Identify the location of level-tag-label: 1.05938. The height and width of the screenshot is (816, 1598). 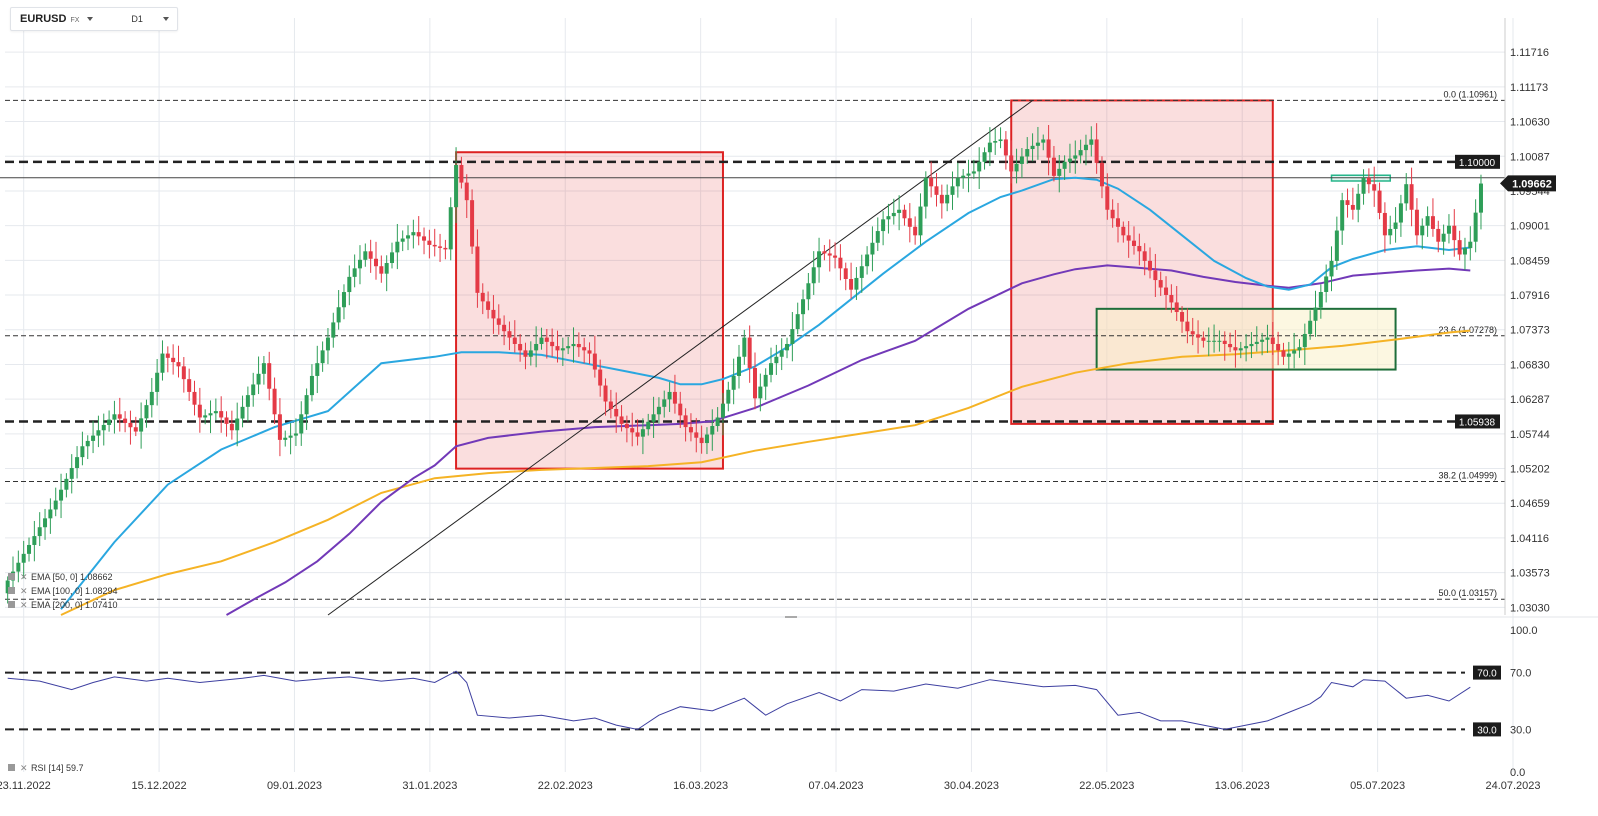
(1477, 422).